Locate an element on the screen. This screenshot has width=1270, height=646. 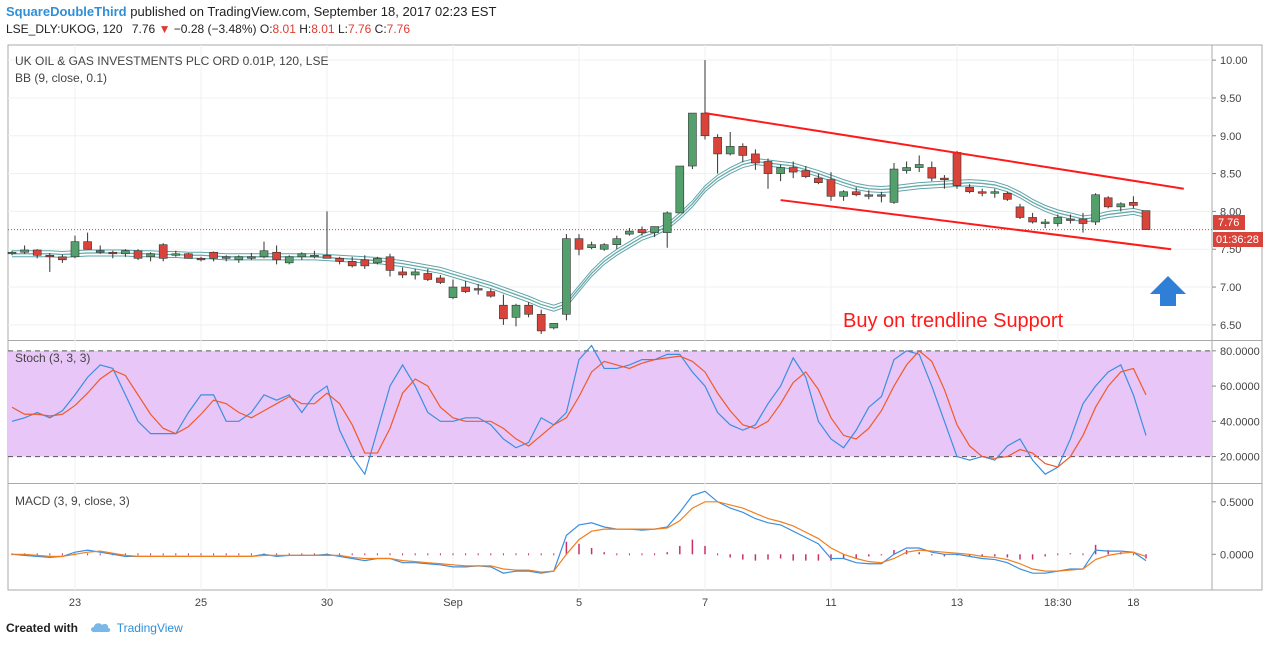
high-label: H: is located at coordinates (305, 29).